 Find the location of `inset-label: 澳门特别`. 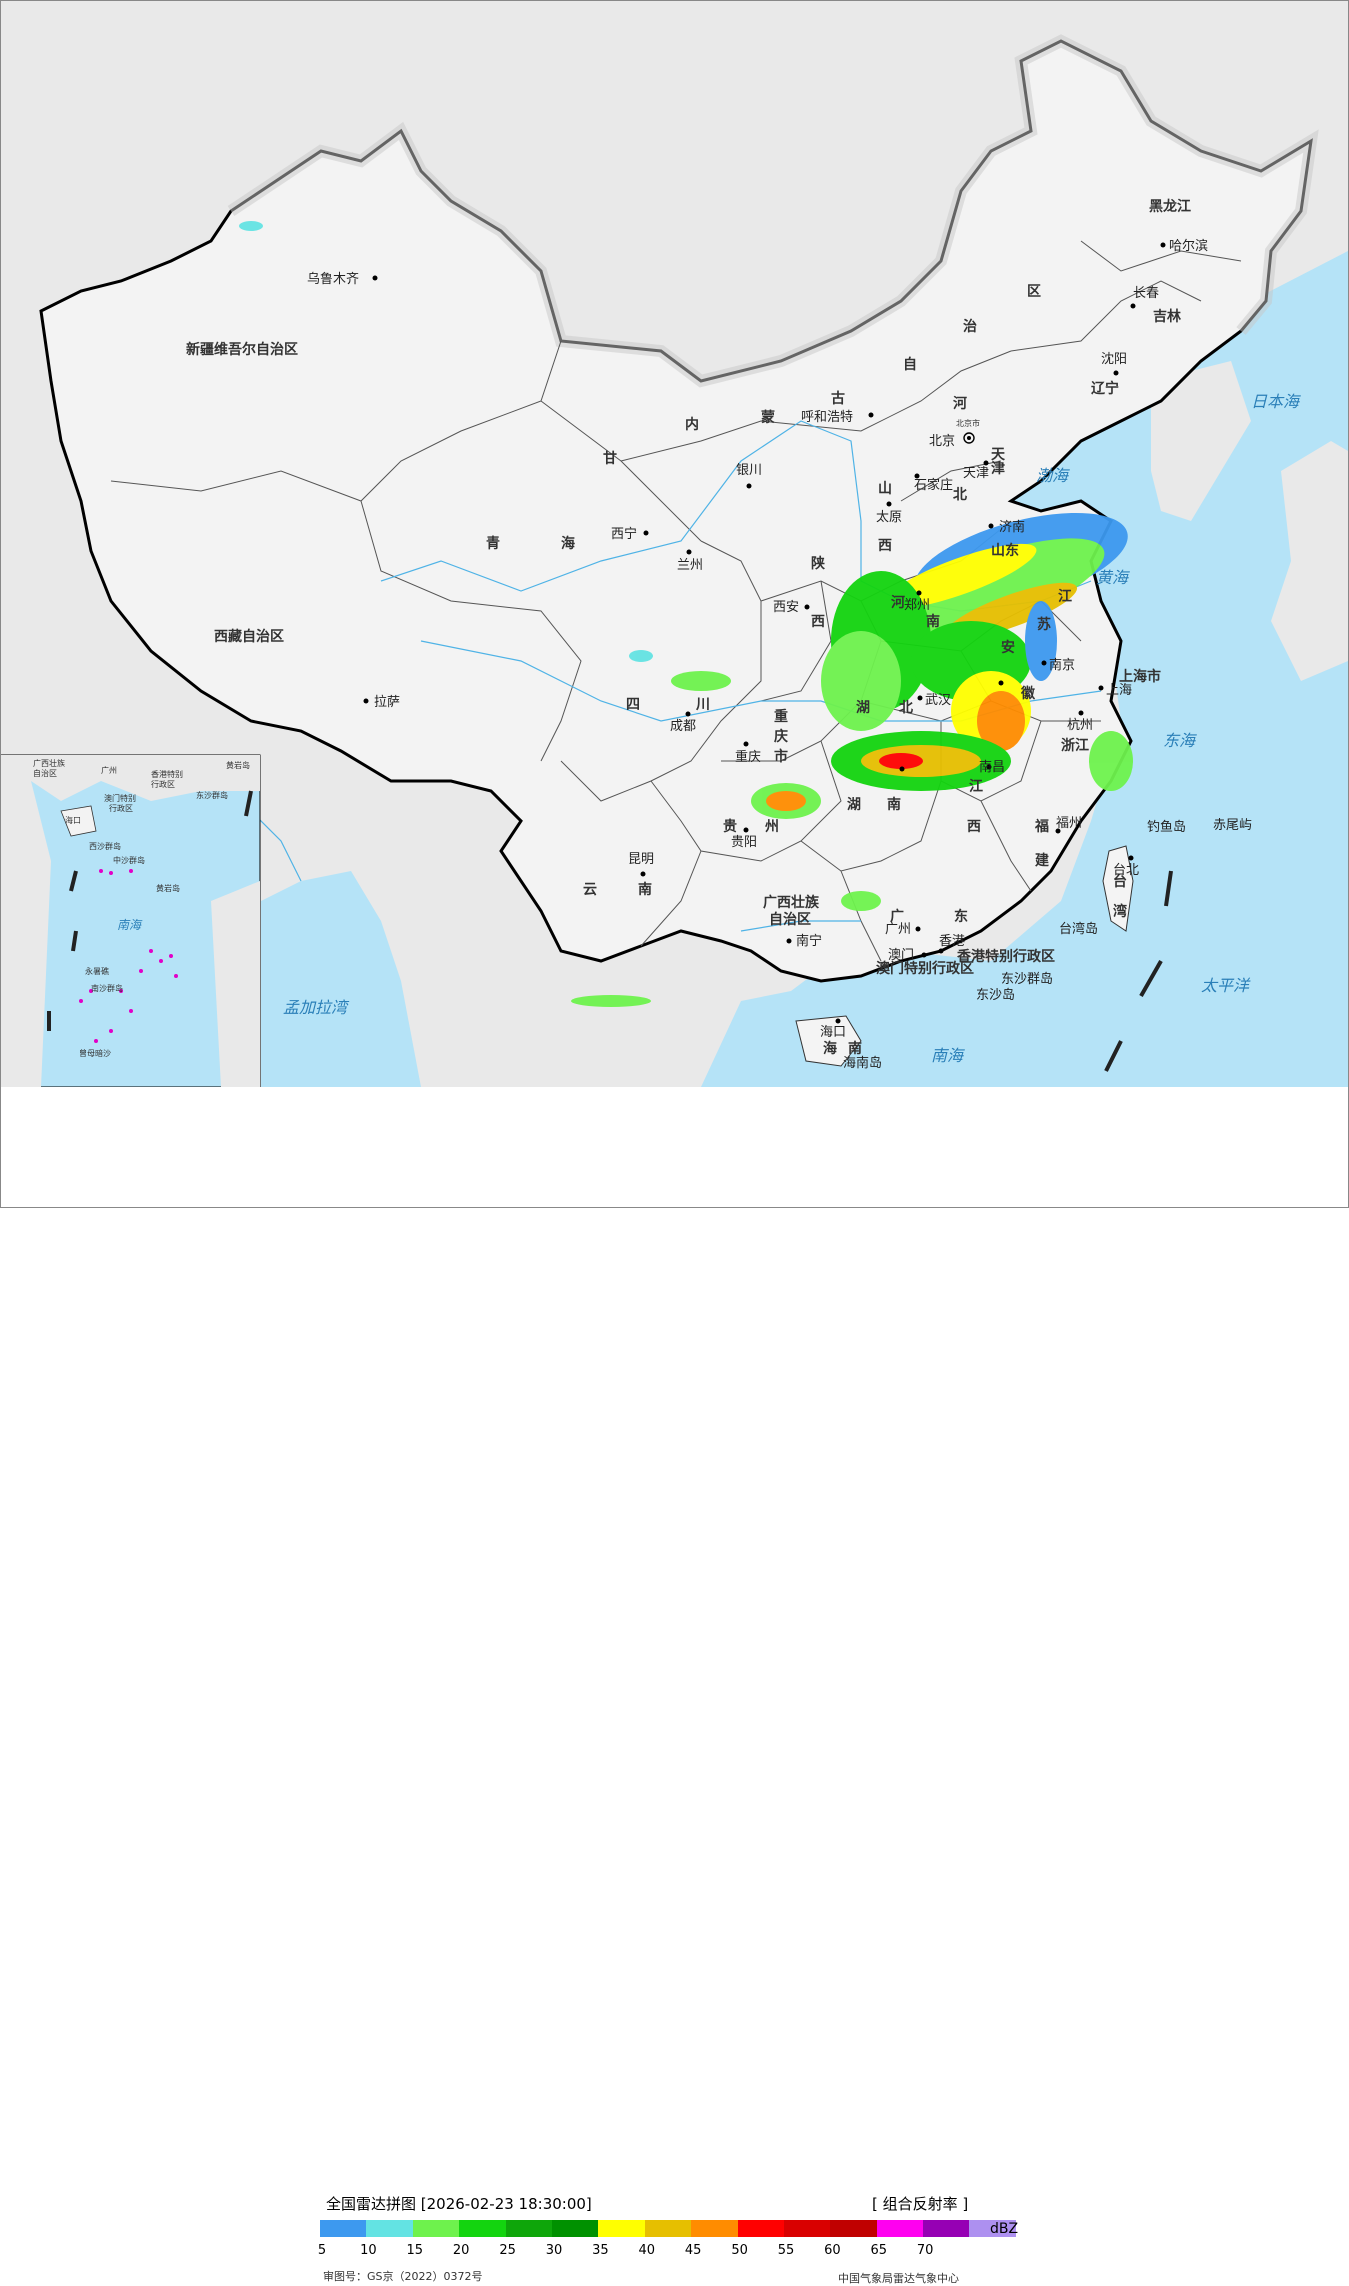

inset-label: 澳门特别 is located at coordinates (120, 798).